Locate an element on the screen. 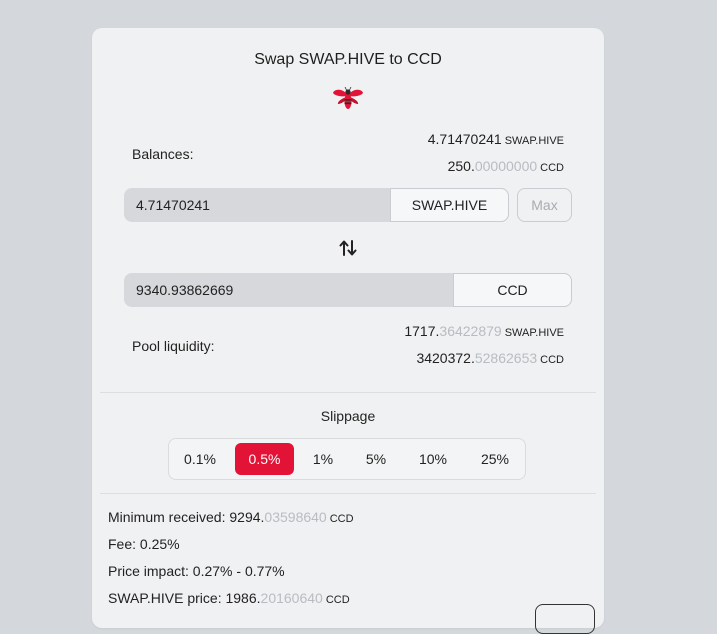  slippage-option-0-5: 0.5% is located at coordinates (264, 459).